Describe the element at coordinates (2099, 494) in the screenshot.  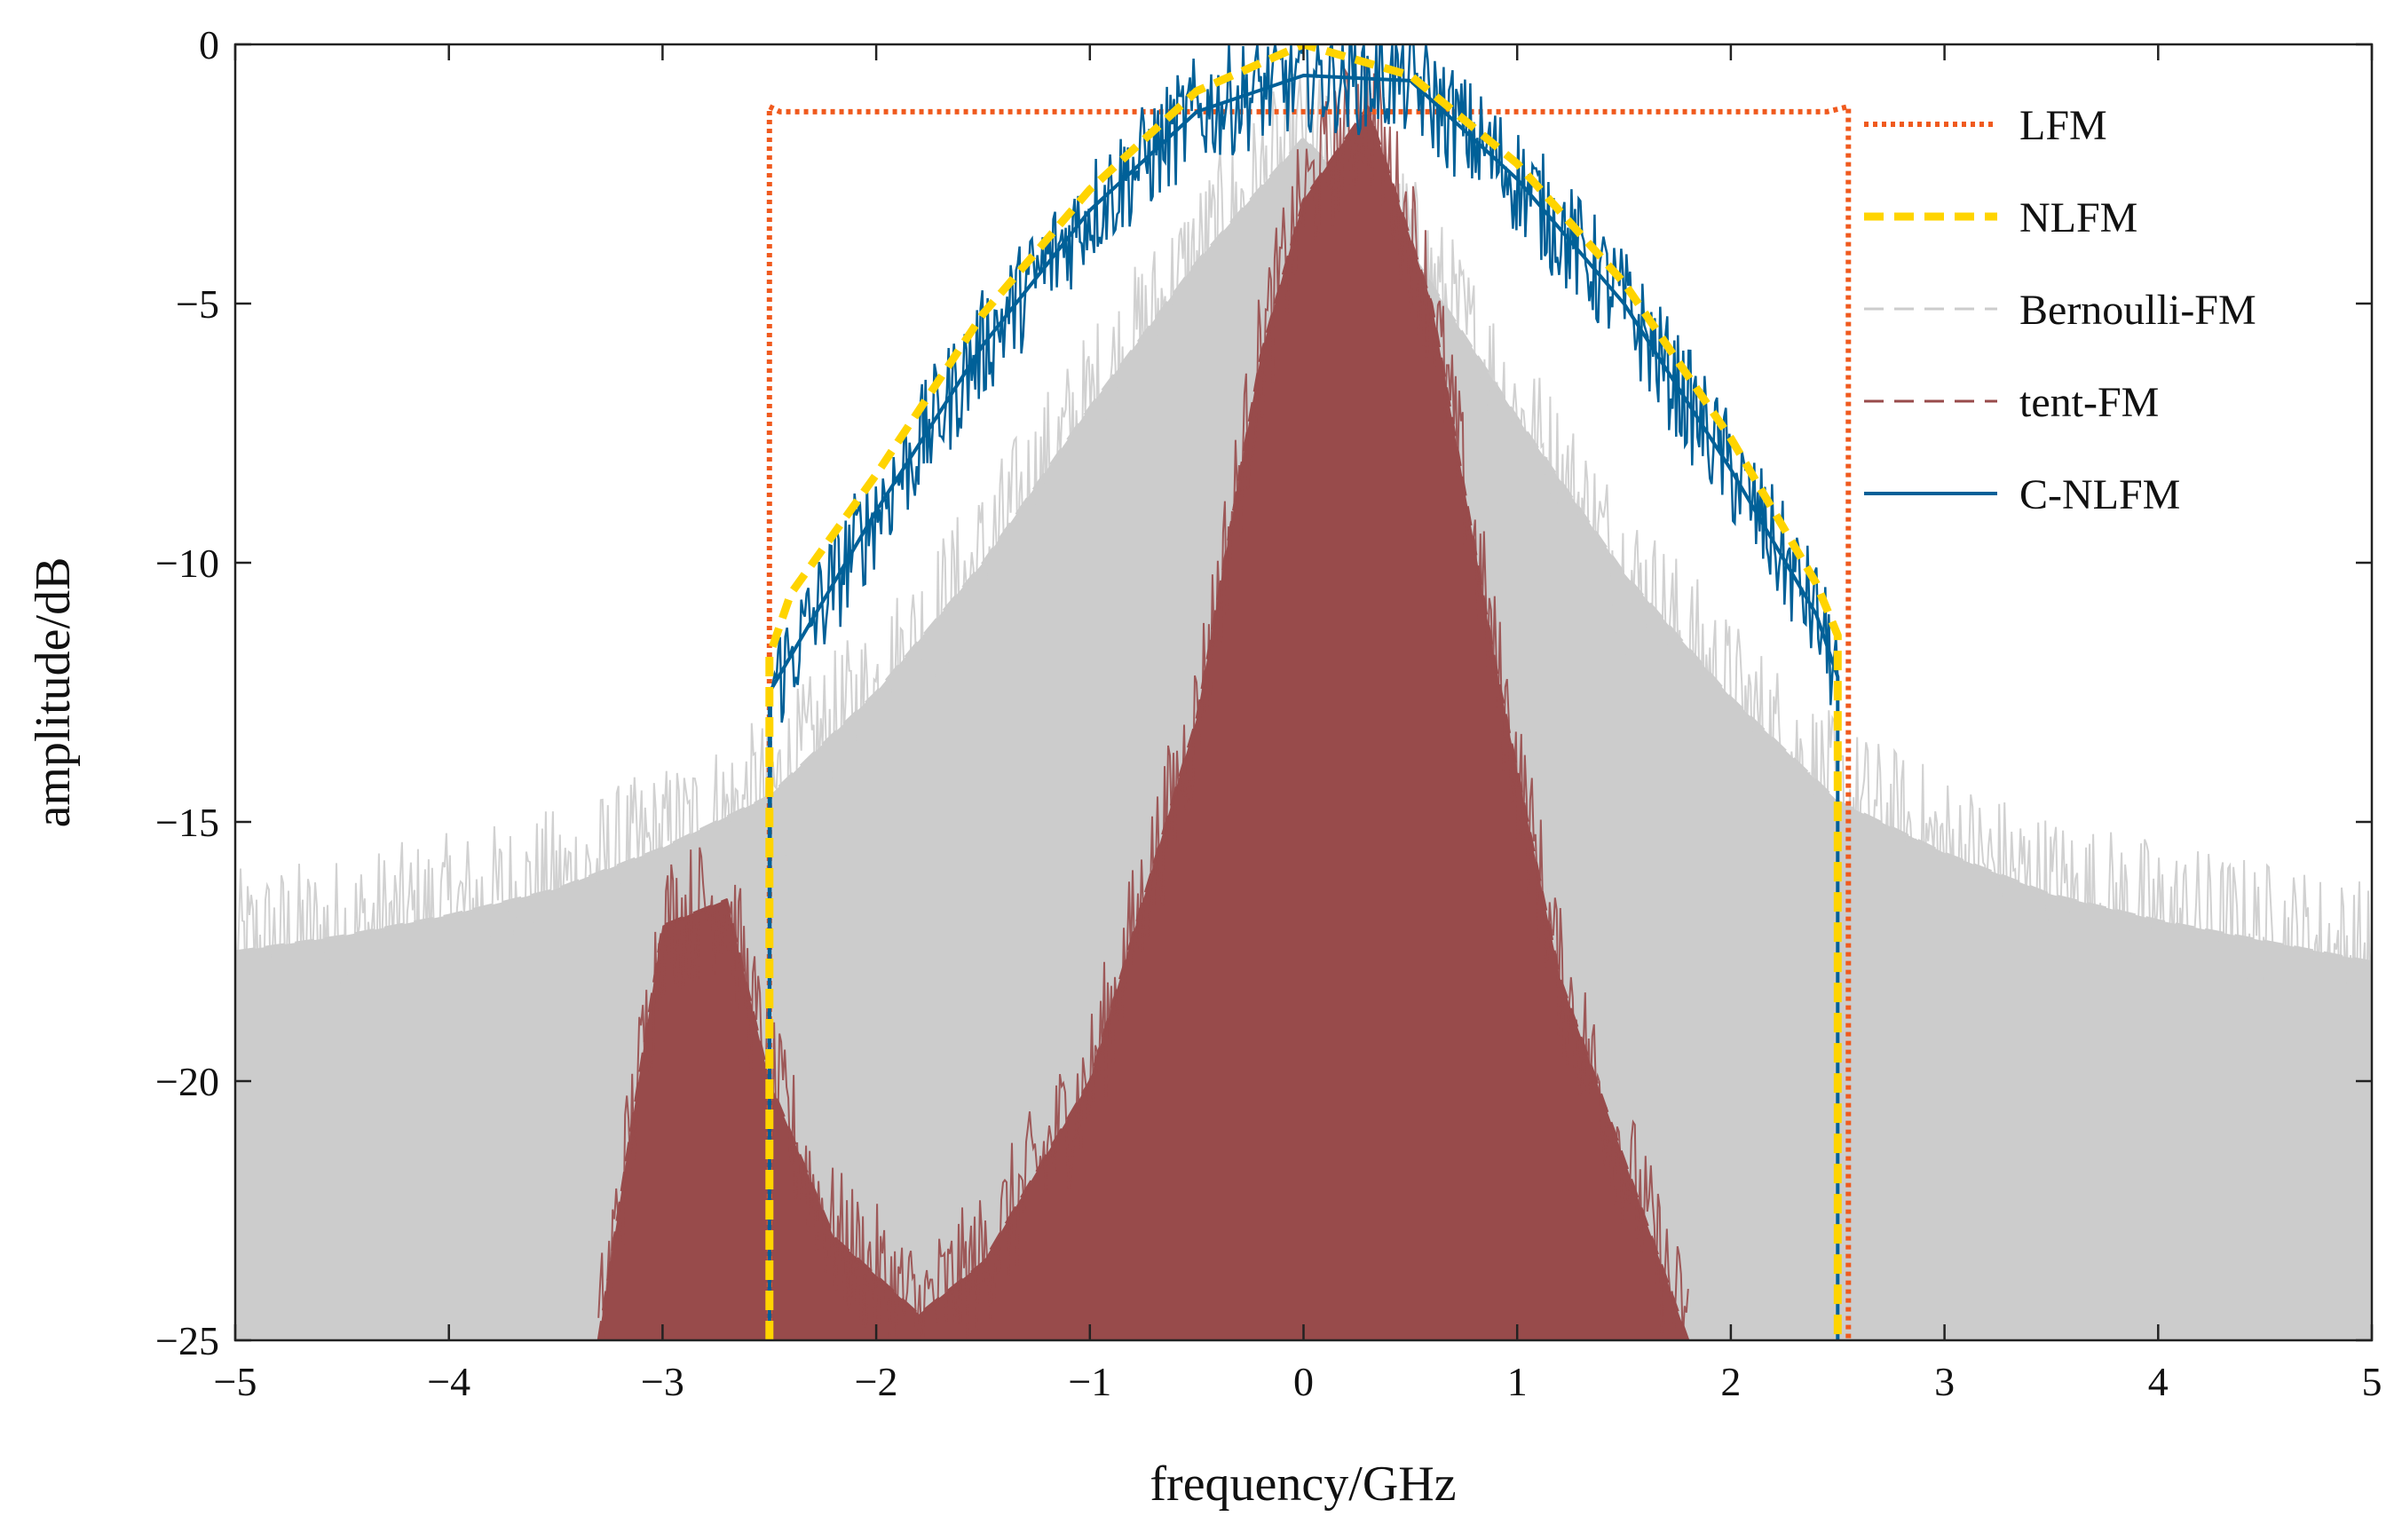
I see `legend-label: C-NLFM` at that location.